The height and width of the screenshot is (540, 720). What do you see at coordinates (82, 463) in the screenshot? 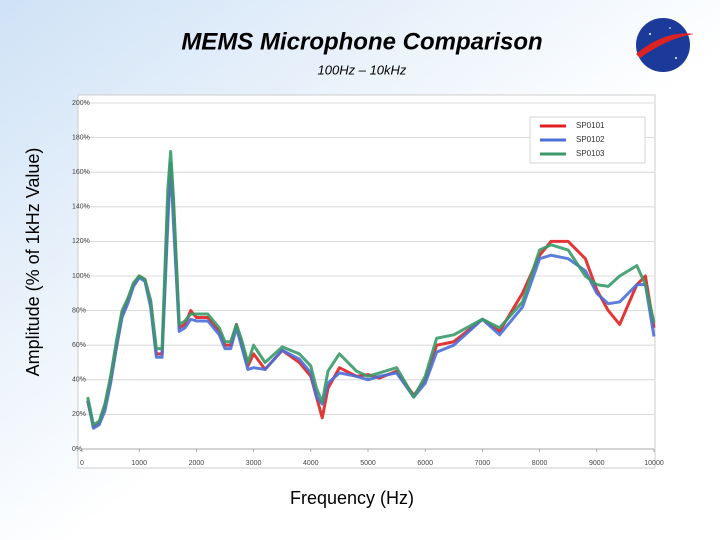
I see `x-tick-label: 0` at bounding box center [82, 463].